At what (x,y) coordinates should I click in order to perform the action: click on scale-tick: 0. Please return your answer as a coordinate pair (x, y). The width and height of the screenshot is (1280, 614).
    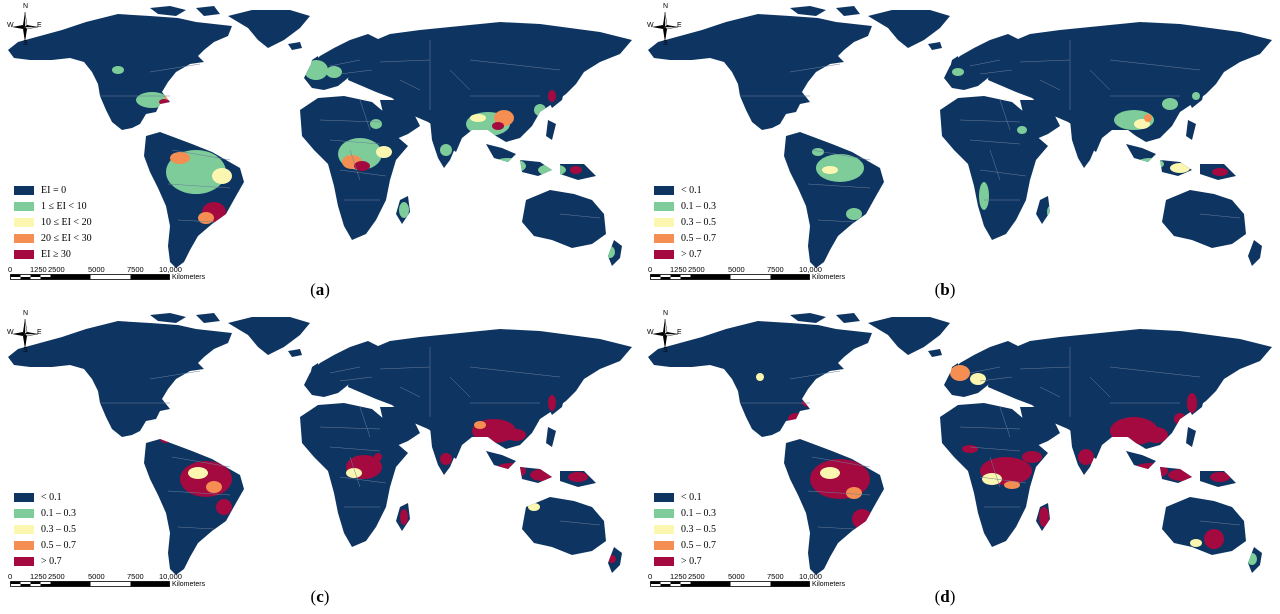
    Looking at the image, I should click on (650, 269).